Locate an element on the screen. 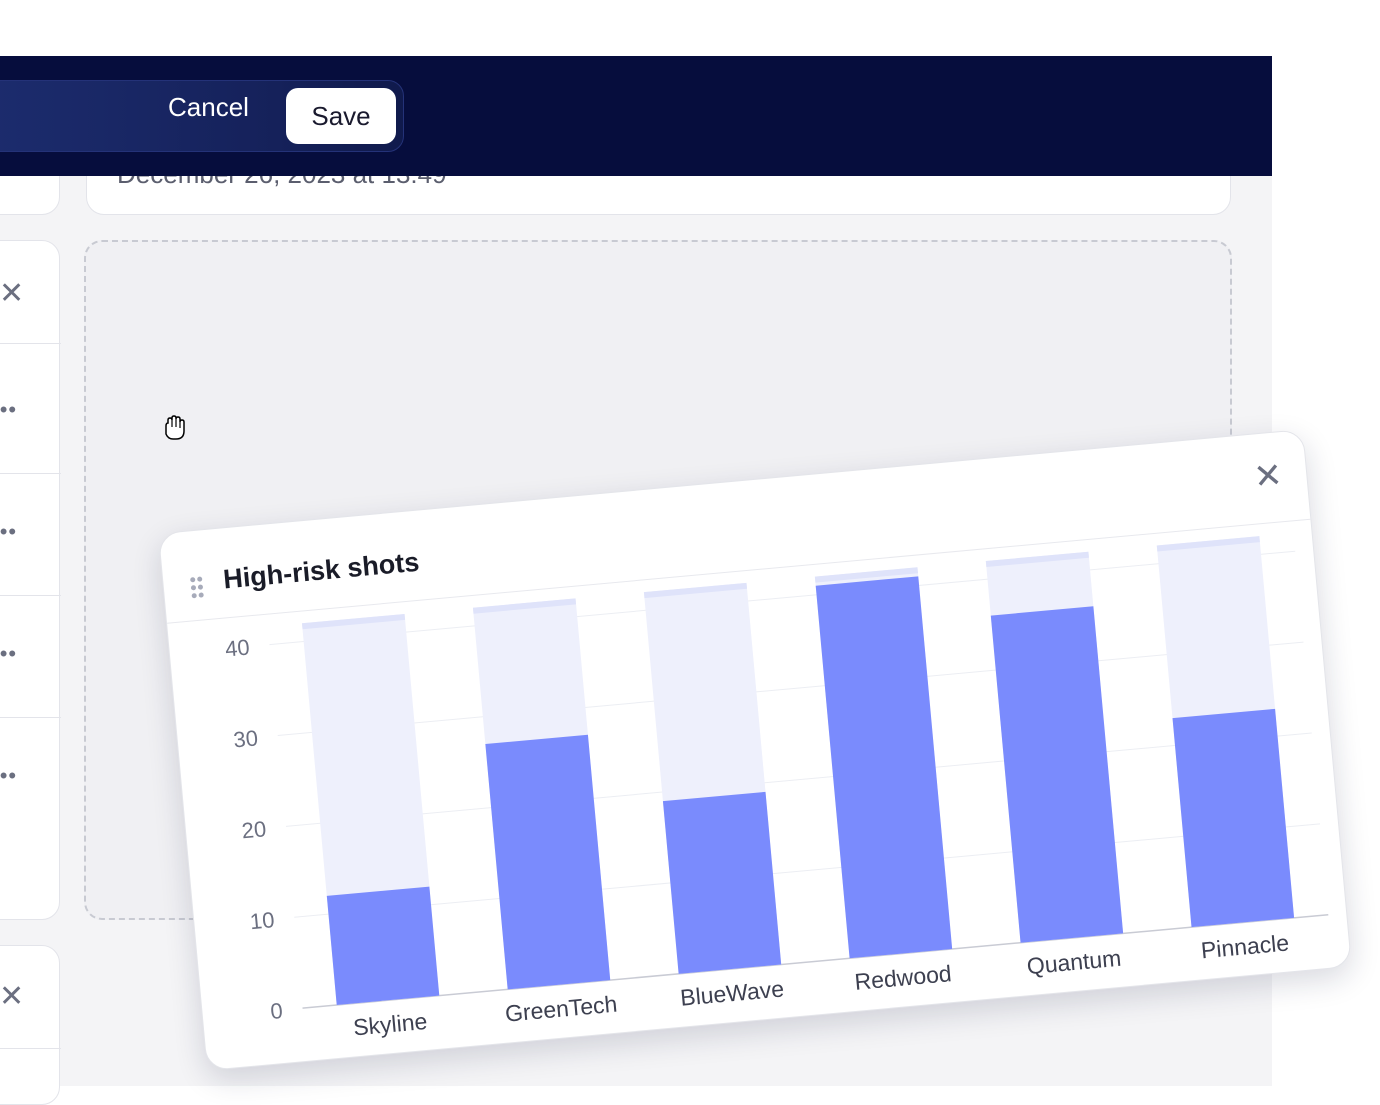 This screenshot has width=1380, height=1105. widget-title: High-risk shots is located at coordinates (321, 570).